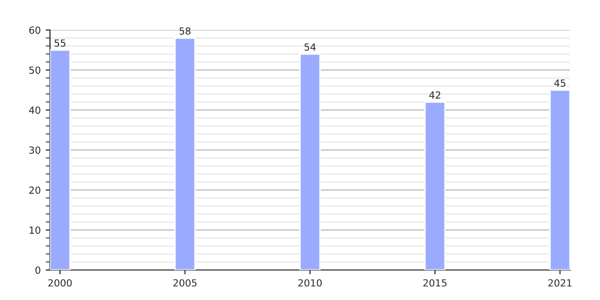 The image size is (600, 300). I want to click on x-tick-label: 2015, so click(435, 283).